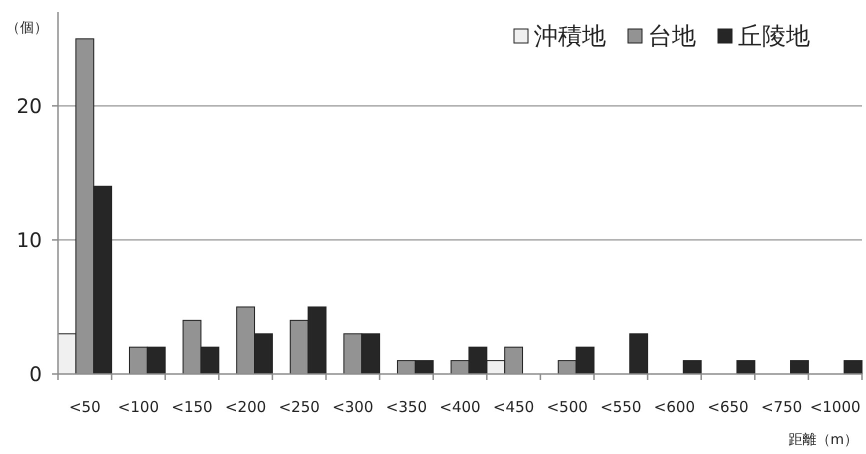  I want to click on x-tick-label: <400, so click(460, 407).